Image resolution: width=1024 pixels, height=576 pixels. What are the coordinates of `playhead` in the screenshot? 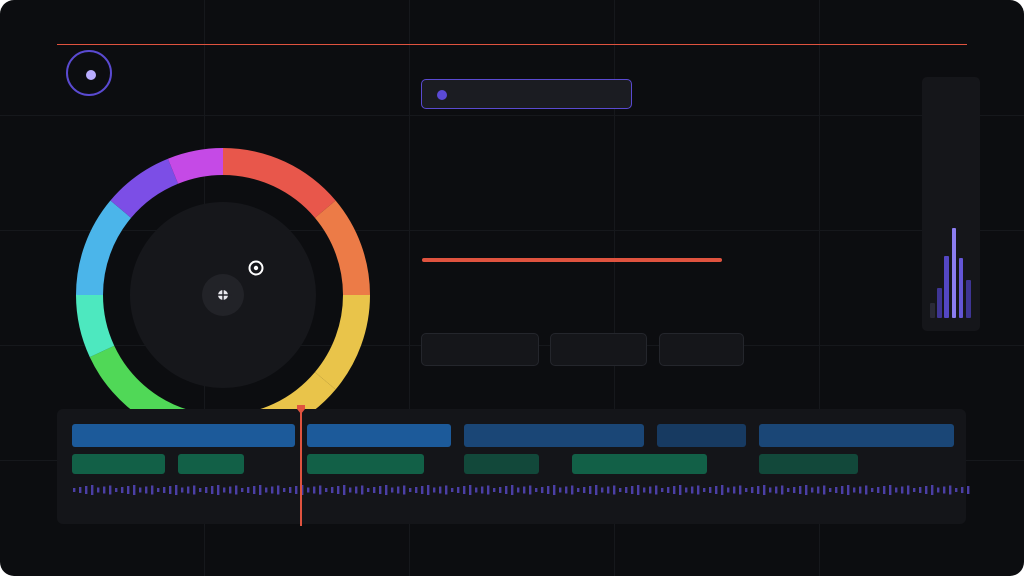 It's located at (301, 467).